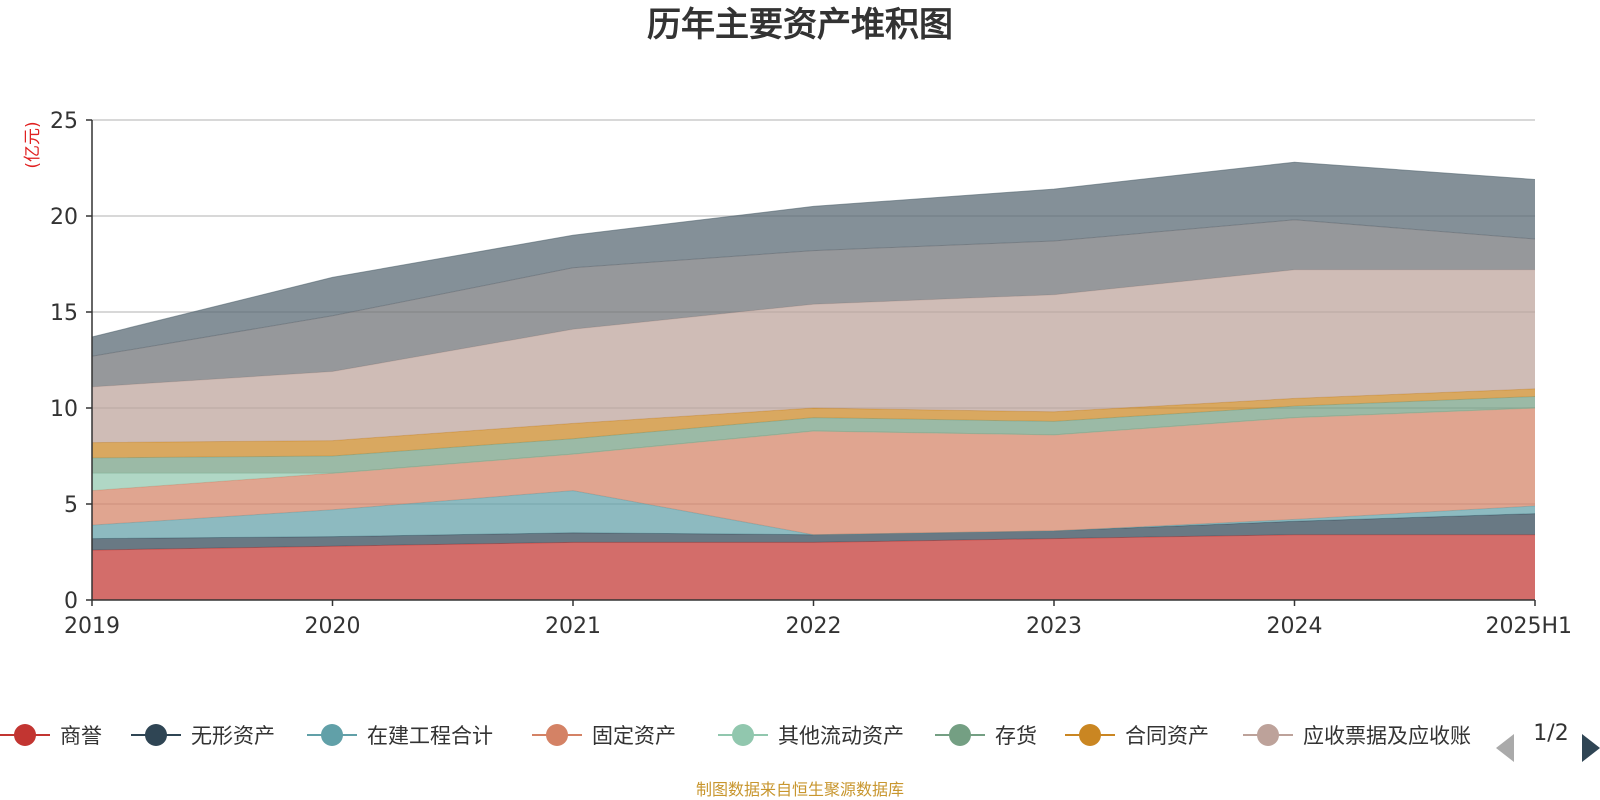  What do you see at coordinates (1528, 626) in the screenshot?
I see `x-tick-label: 2025H1` at bounding box center [1528, 626].